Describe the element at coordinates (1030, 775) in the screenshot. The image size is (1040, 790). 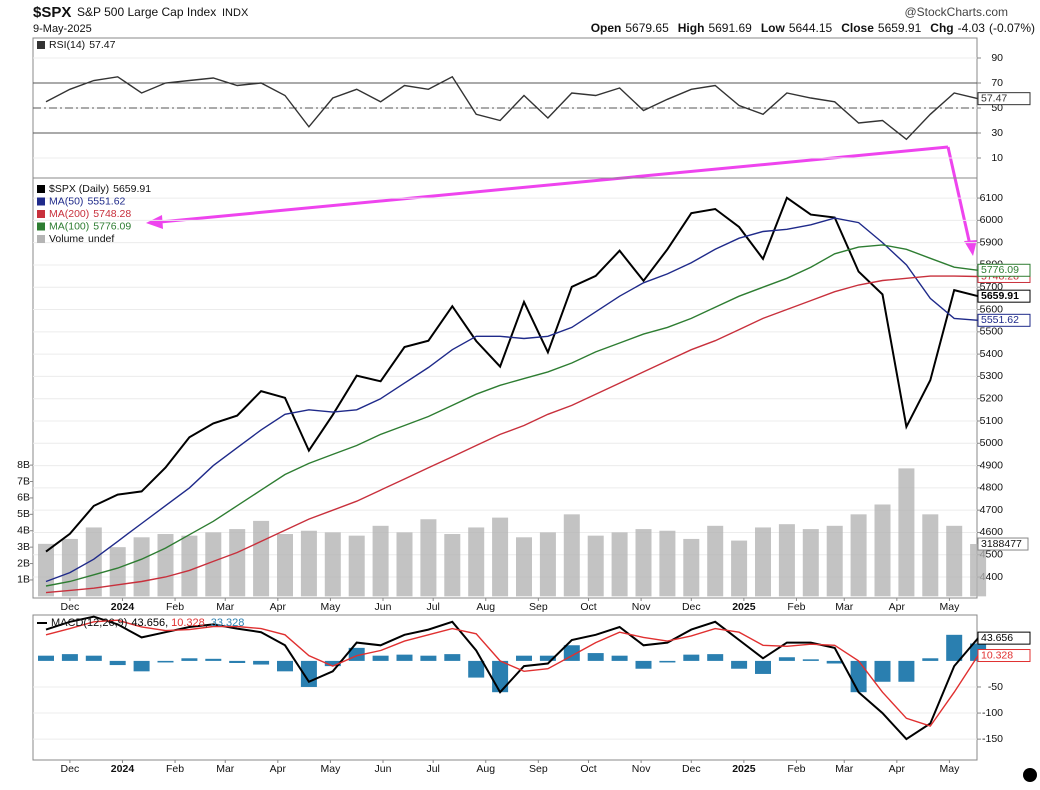
I see `dot` at that location.